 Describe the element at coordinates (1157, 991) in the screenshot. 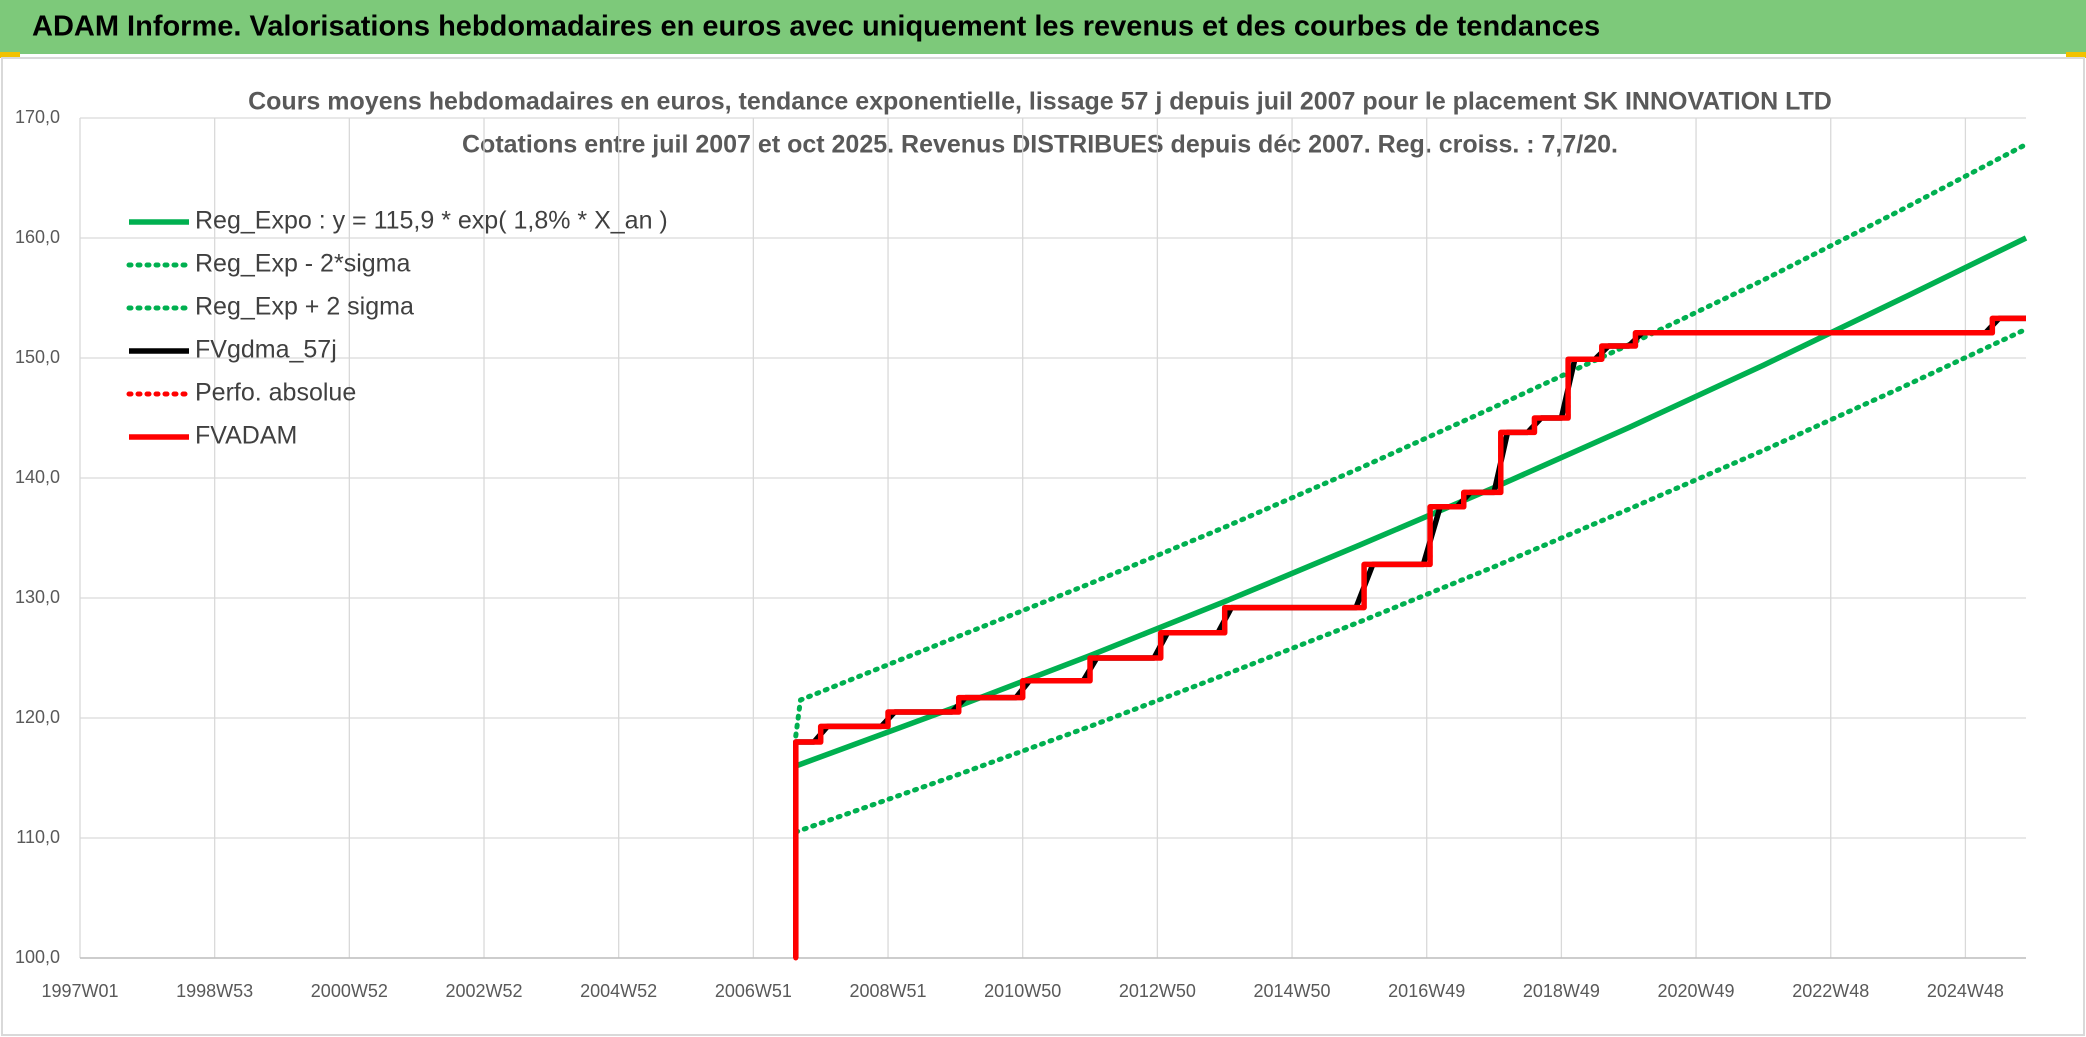

I see `x-tick-label: 2012W50` at that location.